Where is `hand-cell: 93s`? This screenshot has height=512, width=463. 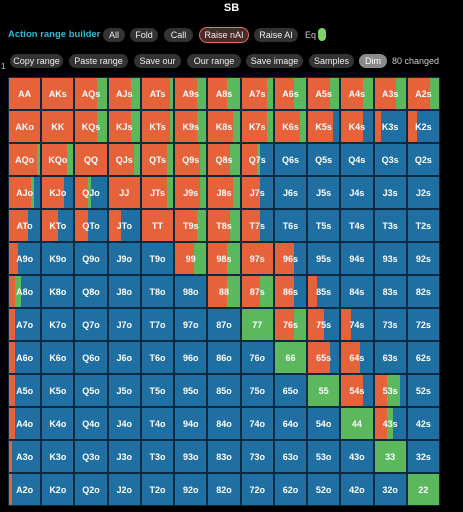
hand-cell: 93s is located at coordinates (390, 258).